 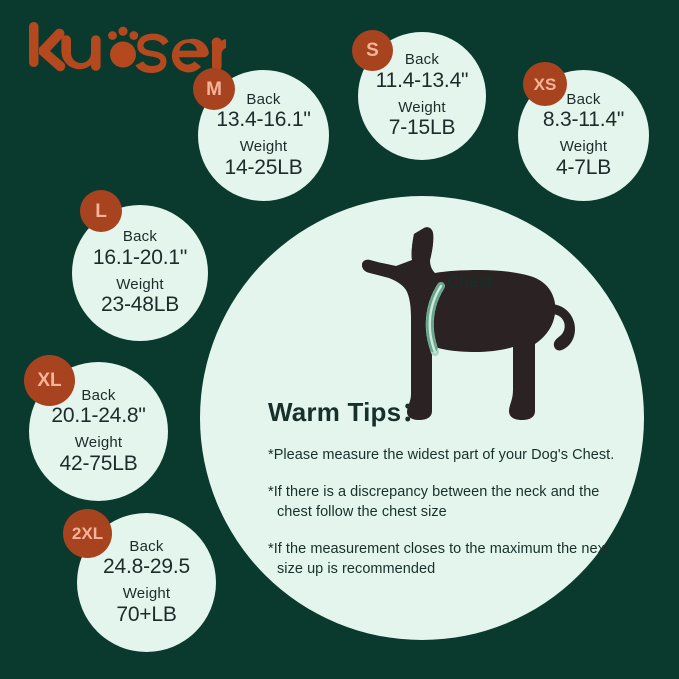 What do you see at coordinates (583, 120) in the screenshot?
I see `back-value: 8.3-11.4"` at bounding box center [583, 120].